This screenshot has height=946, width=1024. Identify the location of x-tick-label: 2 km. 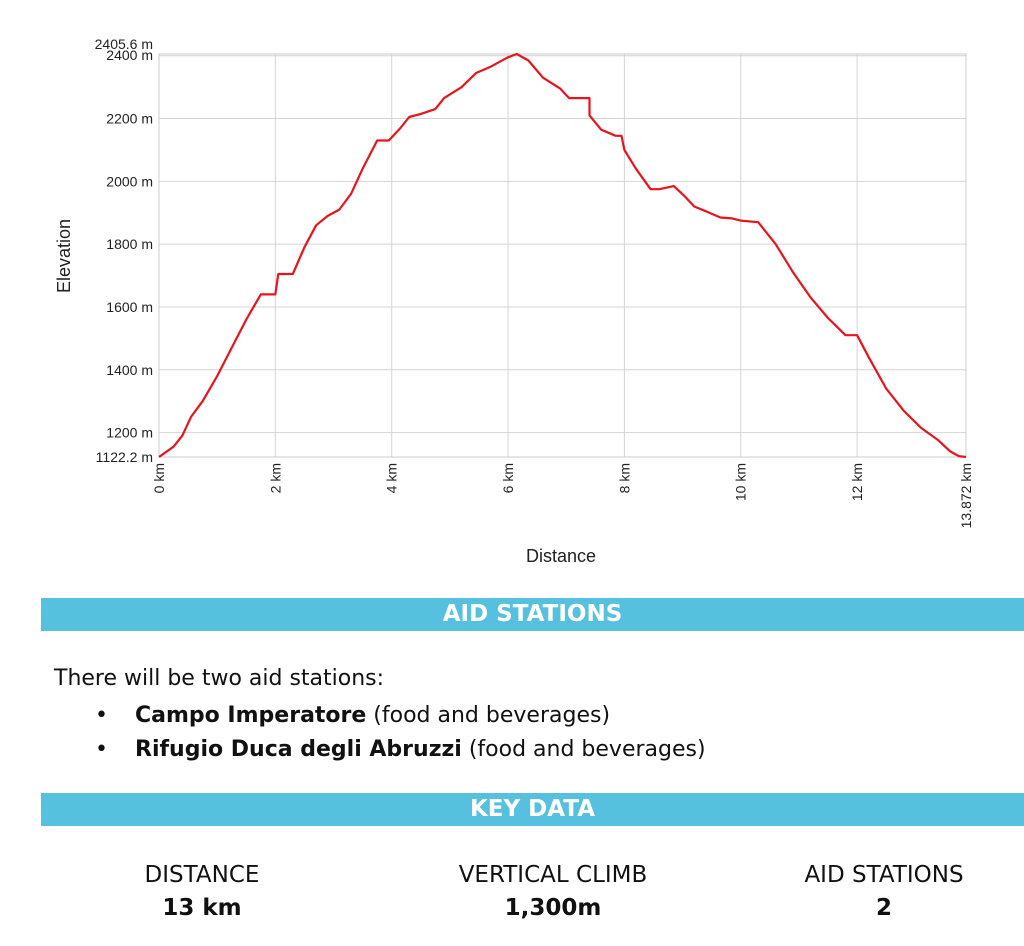
(275, 478).